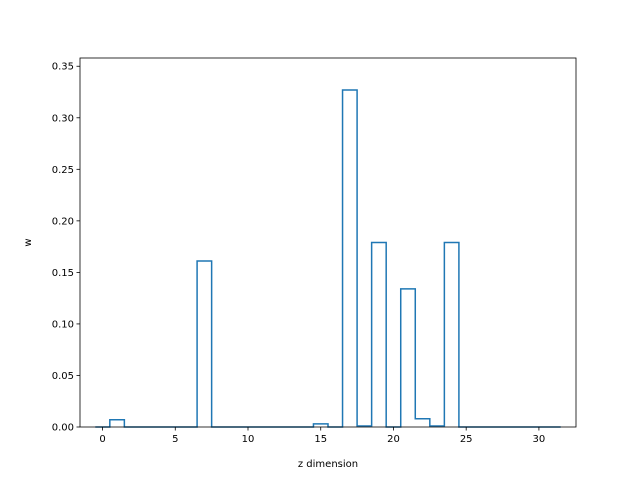  What do you see at coordinates (63, 324) in the screenshot?
I see `y-tick-label: 0.10` at bounding box center [63, 324].